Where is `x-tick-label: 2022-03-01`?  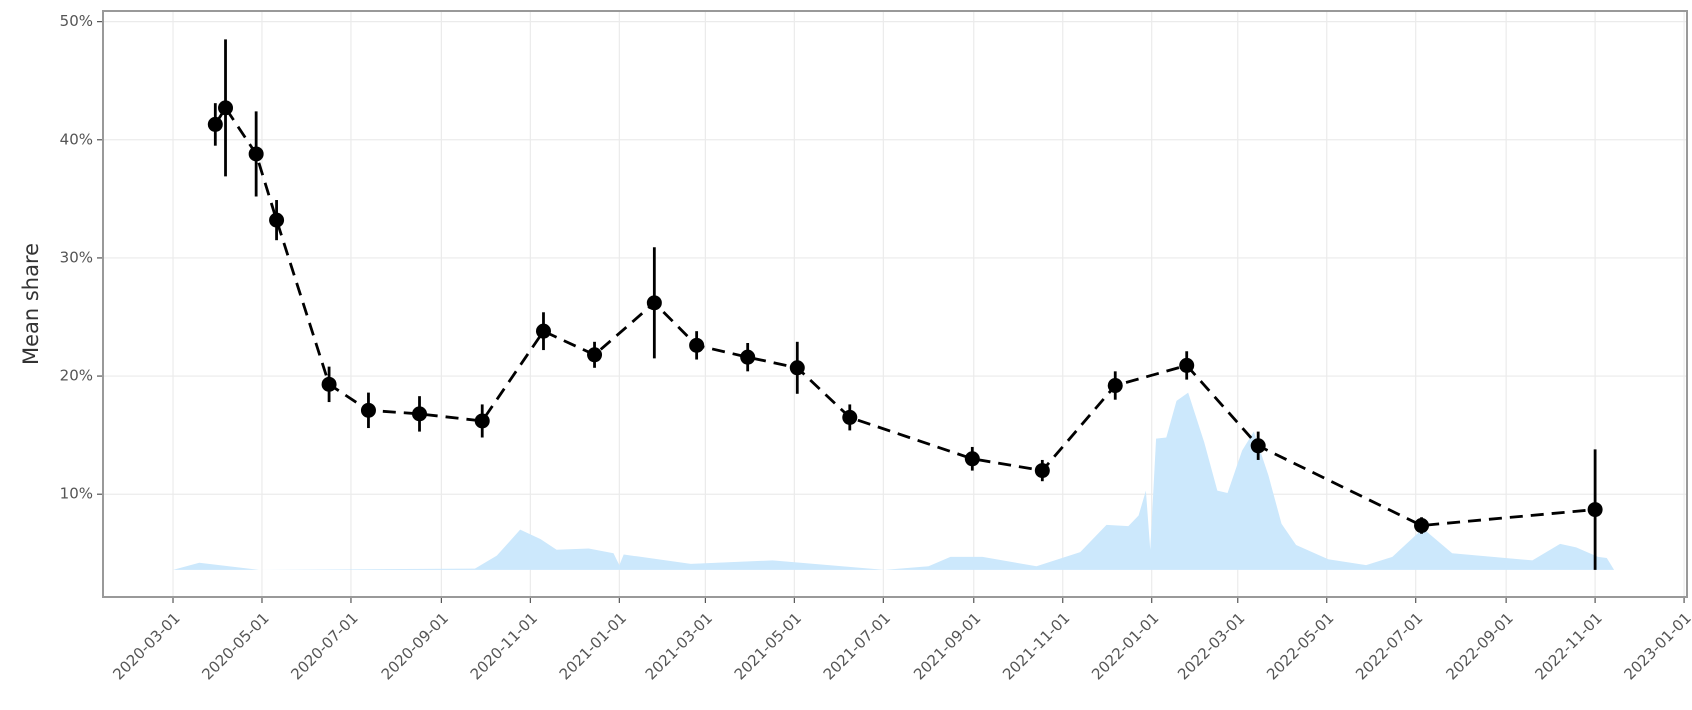
x-tick-label: 2022-03-01 is located at coordinates (1211, 646).